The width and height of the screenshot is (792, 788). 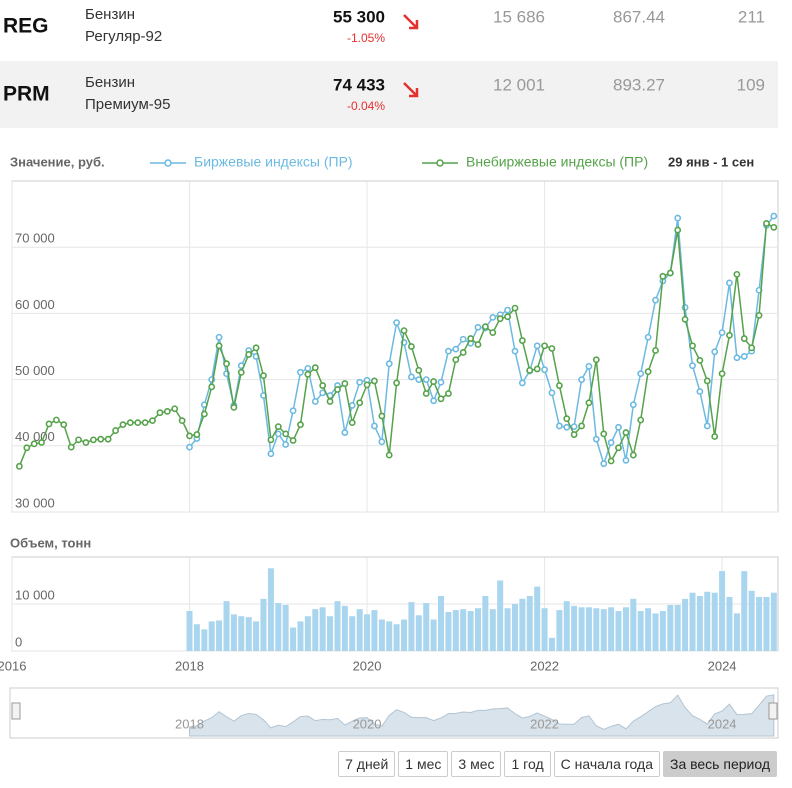 I want to click on ticker: PRM, so click(x=26, y=94).